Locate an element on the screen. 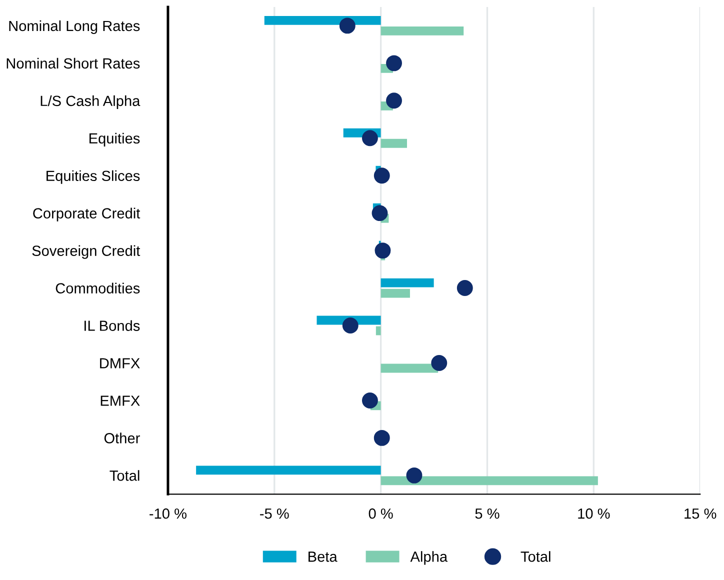  legend-label: Alpha is located at coordinates (429, 558).